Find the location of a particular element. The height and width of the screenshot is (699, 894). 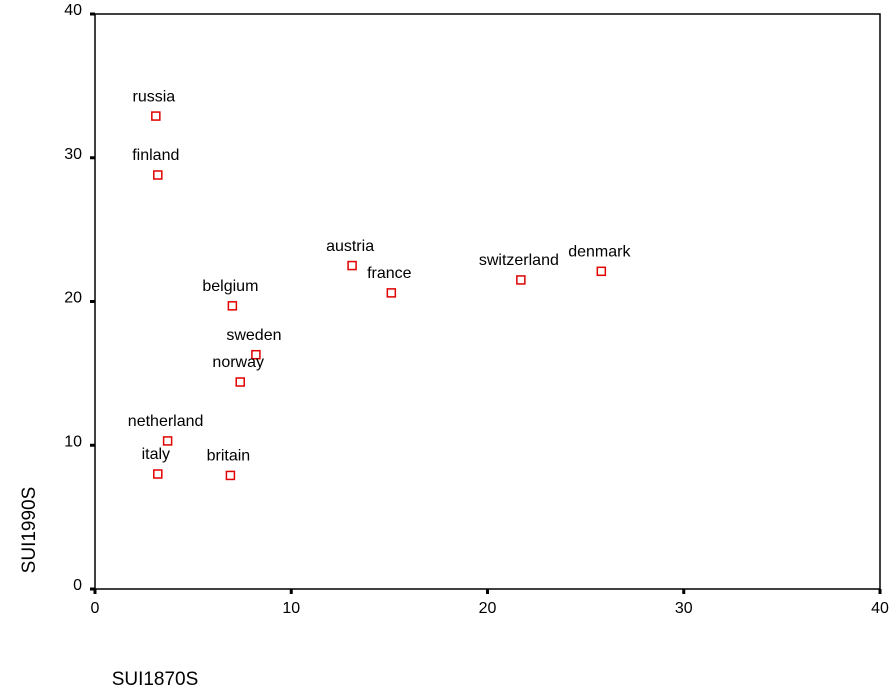

x-axis-label: SUI1870S is located at coordinates (155, 679).